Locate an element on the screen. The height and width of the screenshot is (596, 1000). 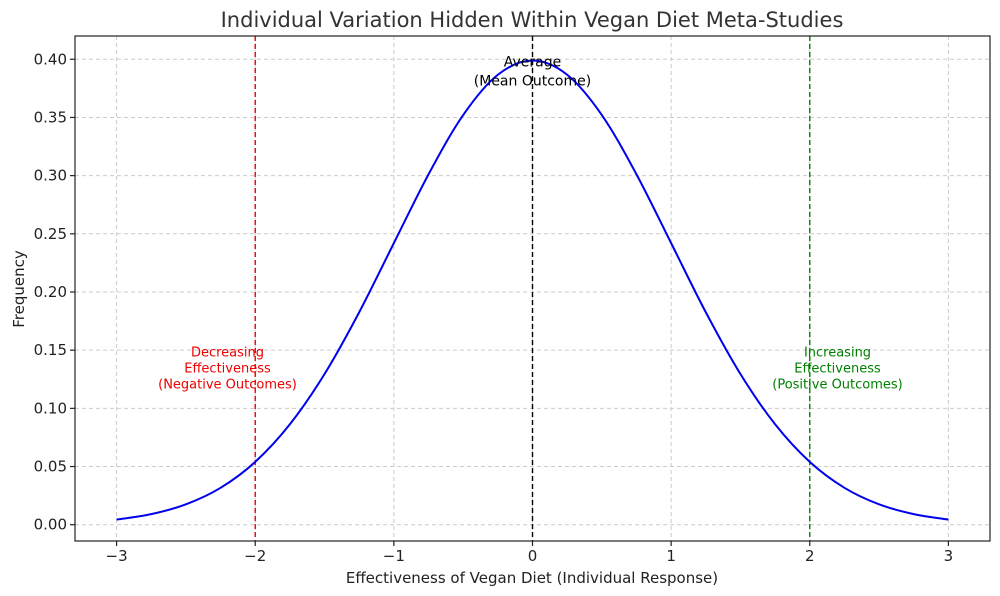
annotation-text: (Mean Outcome) is located at coordinates (532, 81).